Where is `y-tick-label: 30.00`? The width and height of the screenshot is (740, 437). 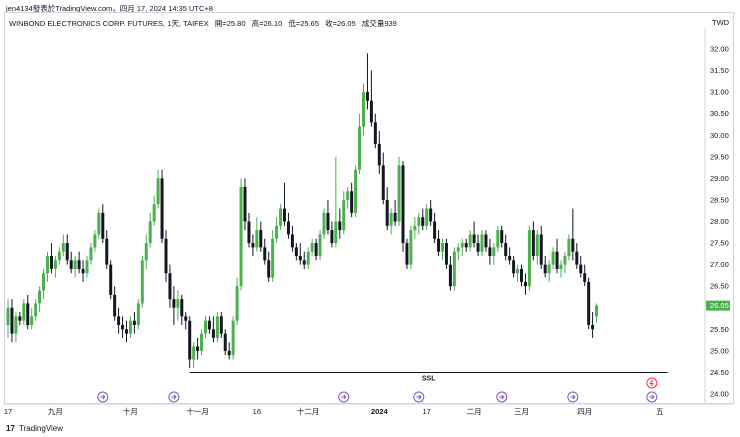
y-tick-label: 30.00 is located at coordinates (719, 135).